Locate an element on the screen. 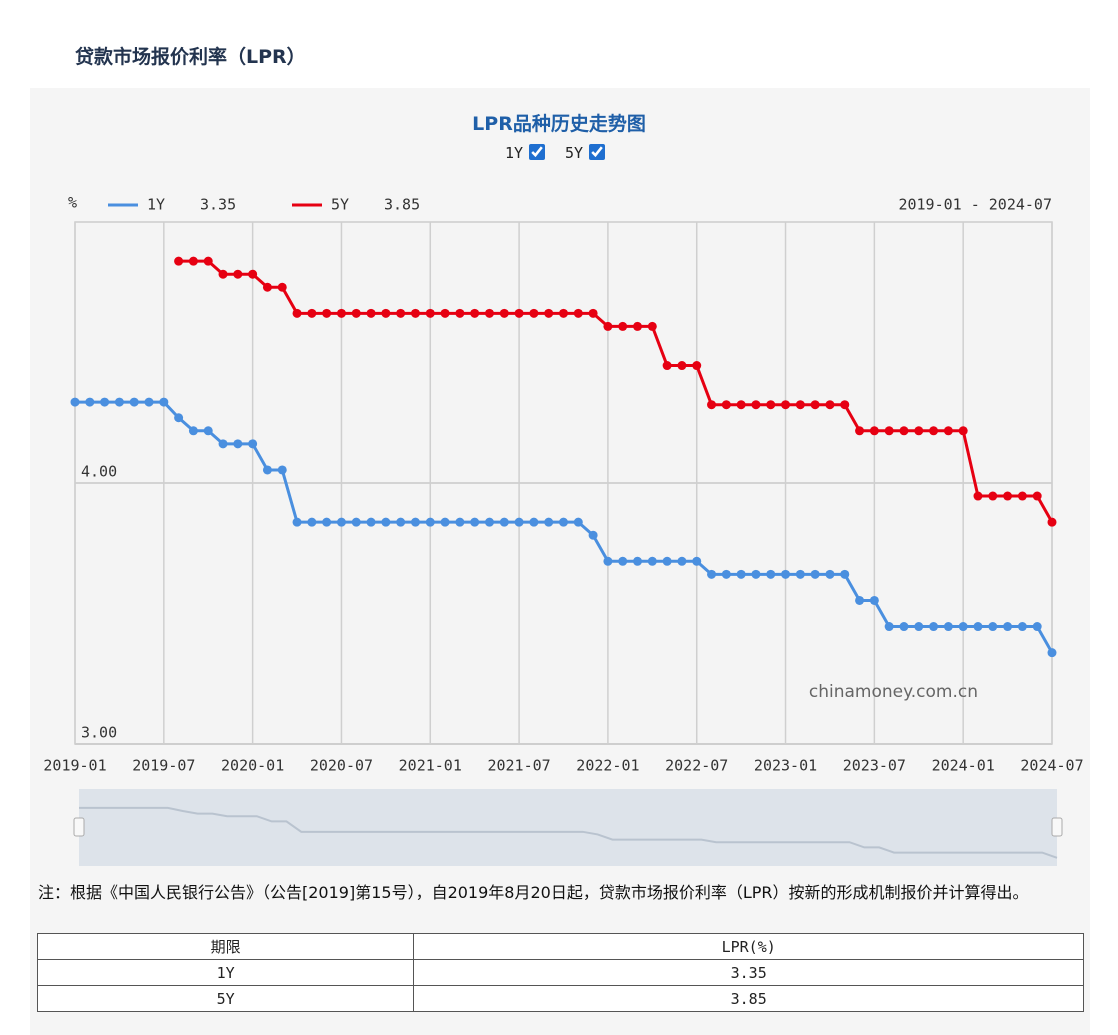 This screenshot has width=1118, height=1035. y-tick-label: 4.00 is located at coordinates (99, 472).